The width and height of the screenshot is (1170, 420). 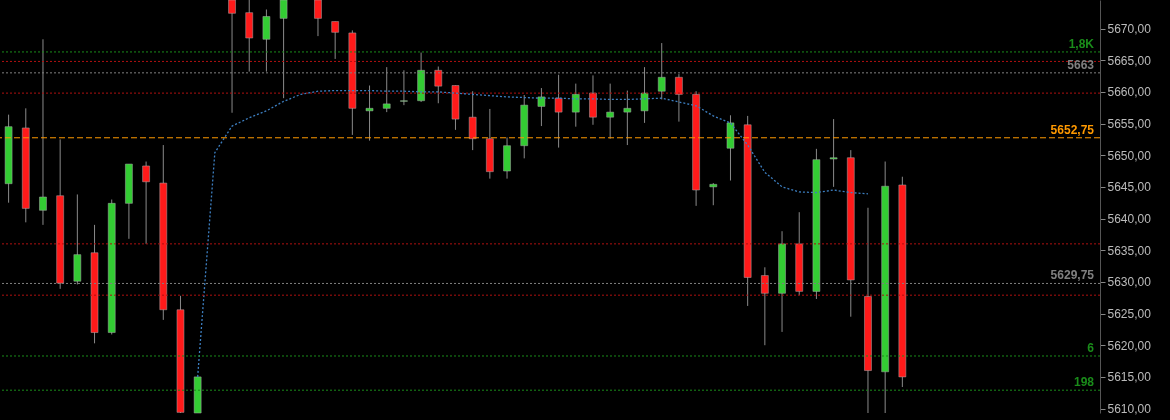 What do you see at coordinates (1072, 129) in the screenshot?
I see `ref-line-label: 5652,75` at bounding box center [1072, 129].